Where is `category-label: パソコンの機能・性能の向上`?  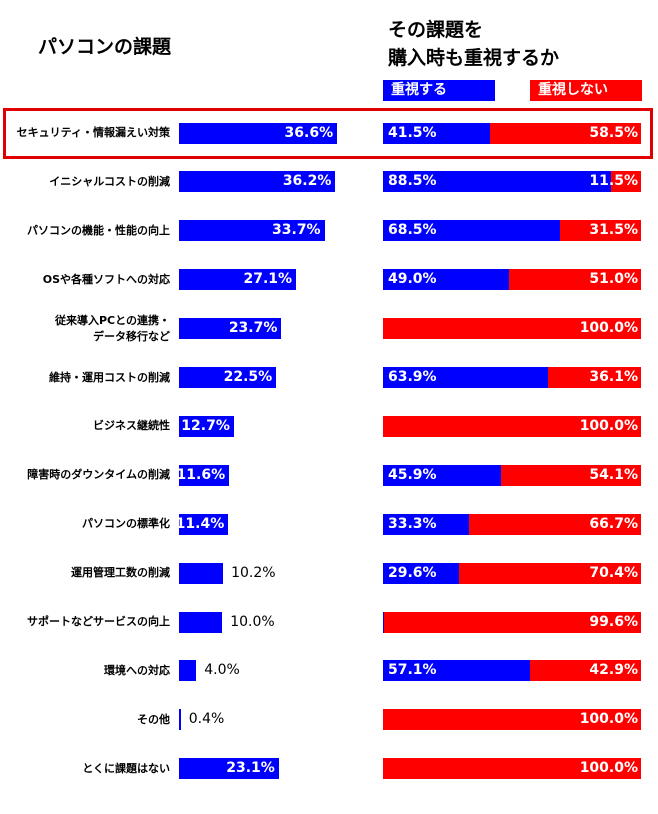 category-label: パソコンの機能・性能の向上 is located at coordinates (98, 230).